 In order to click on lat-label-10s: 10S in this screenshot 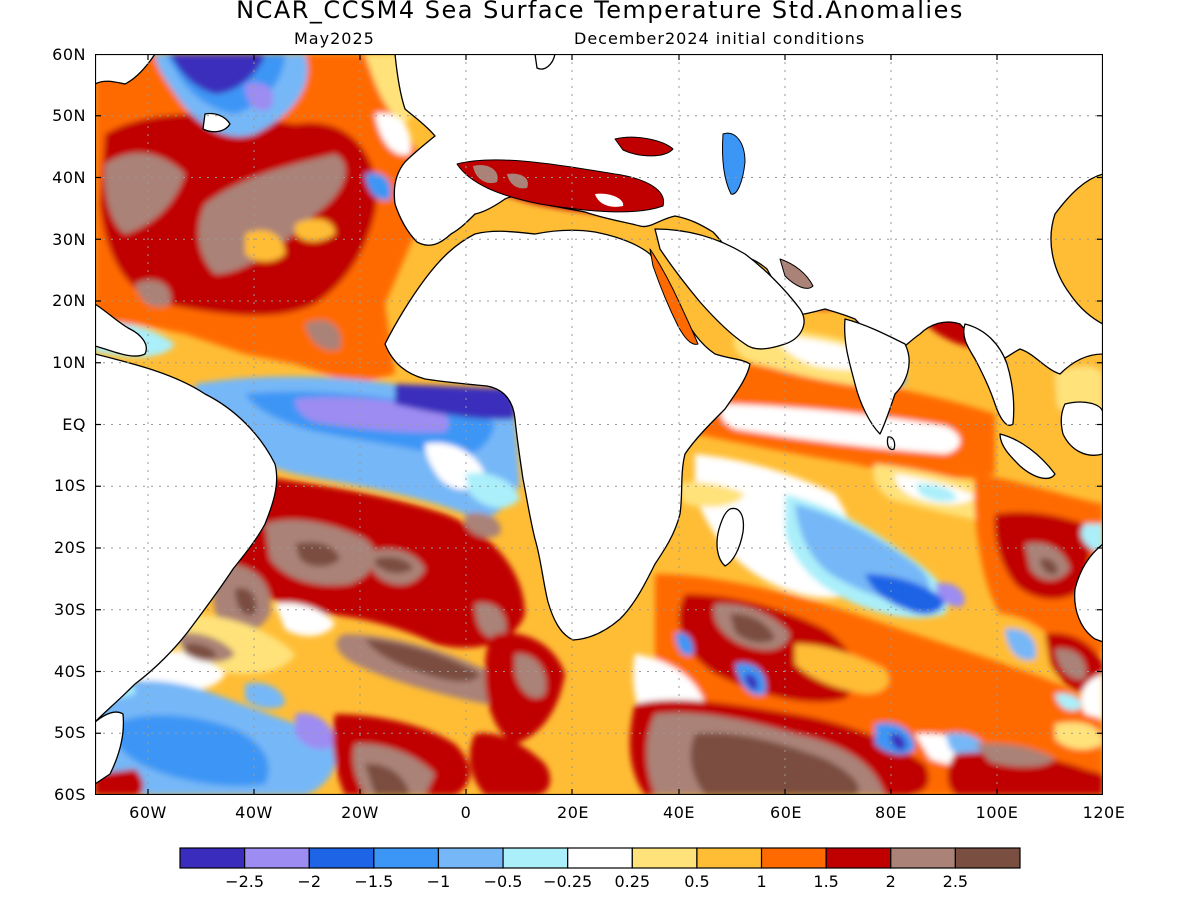, I will do `click(69, 485)`.